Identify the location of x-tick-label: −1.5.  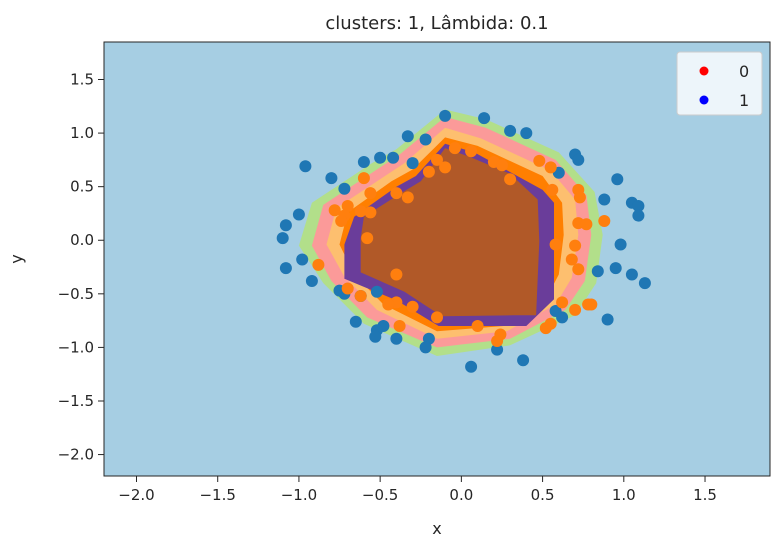
(217, 495).